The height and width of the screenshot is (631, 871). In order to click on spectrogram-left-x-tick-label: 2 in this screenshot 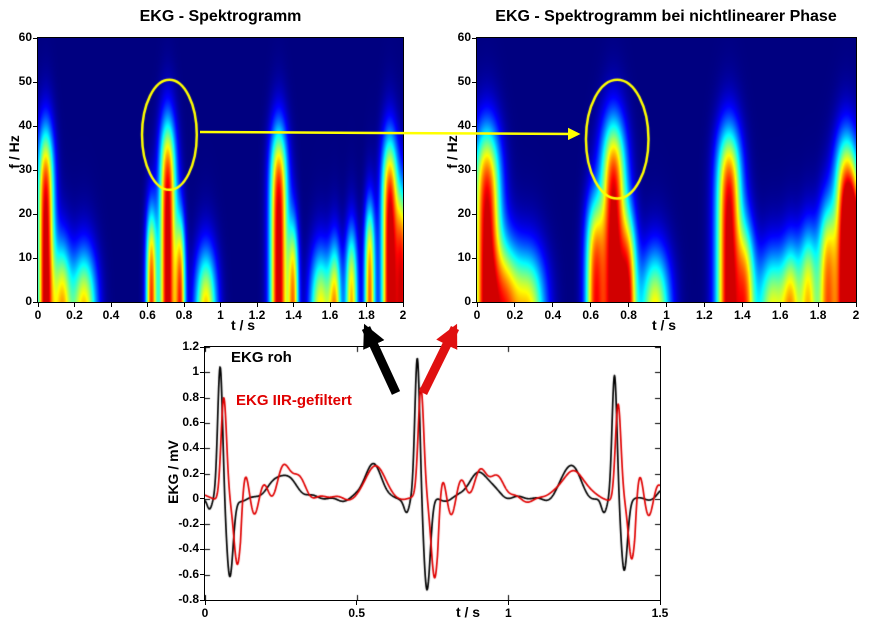, I will do `click(403, 315)`.